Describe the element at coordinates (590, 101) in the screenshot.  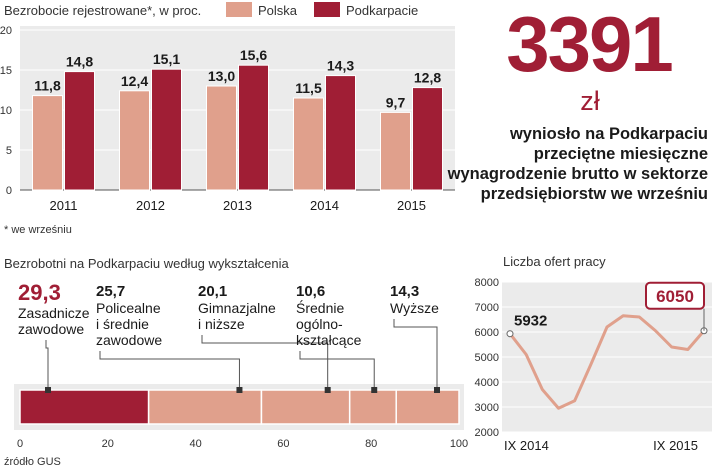
I see `headline-unit: zł` at that location.